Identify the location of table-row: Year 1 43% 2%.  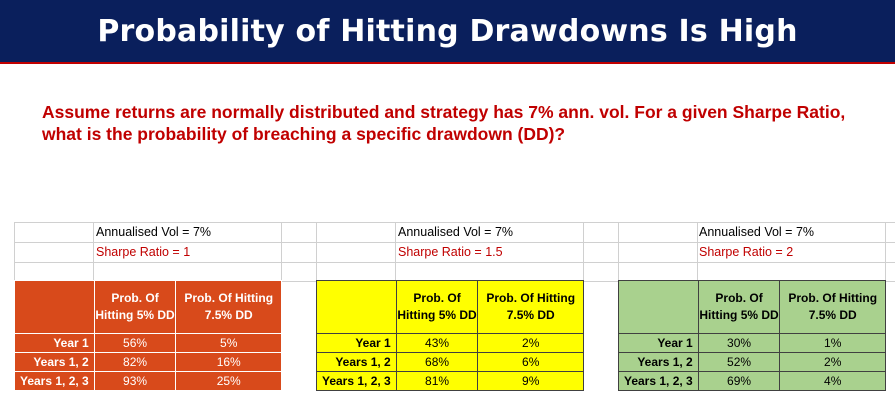
(450, 343).